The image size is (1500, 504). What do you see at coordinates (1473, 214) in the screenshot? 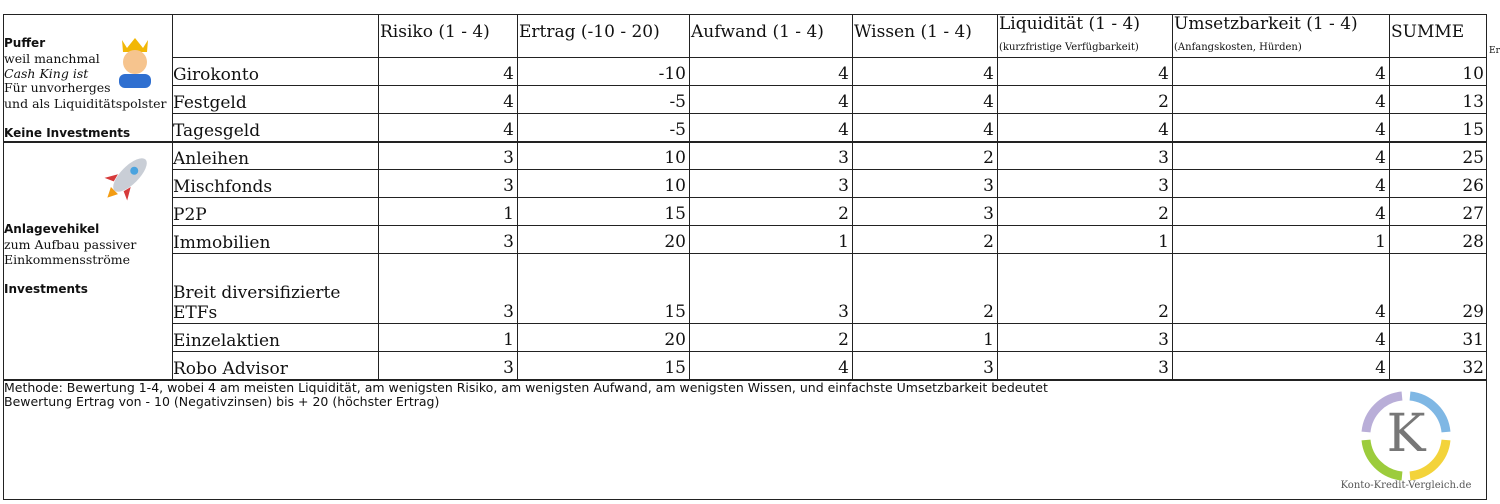
I see `cell-value: 27` at bounding box center [1473, 214].